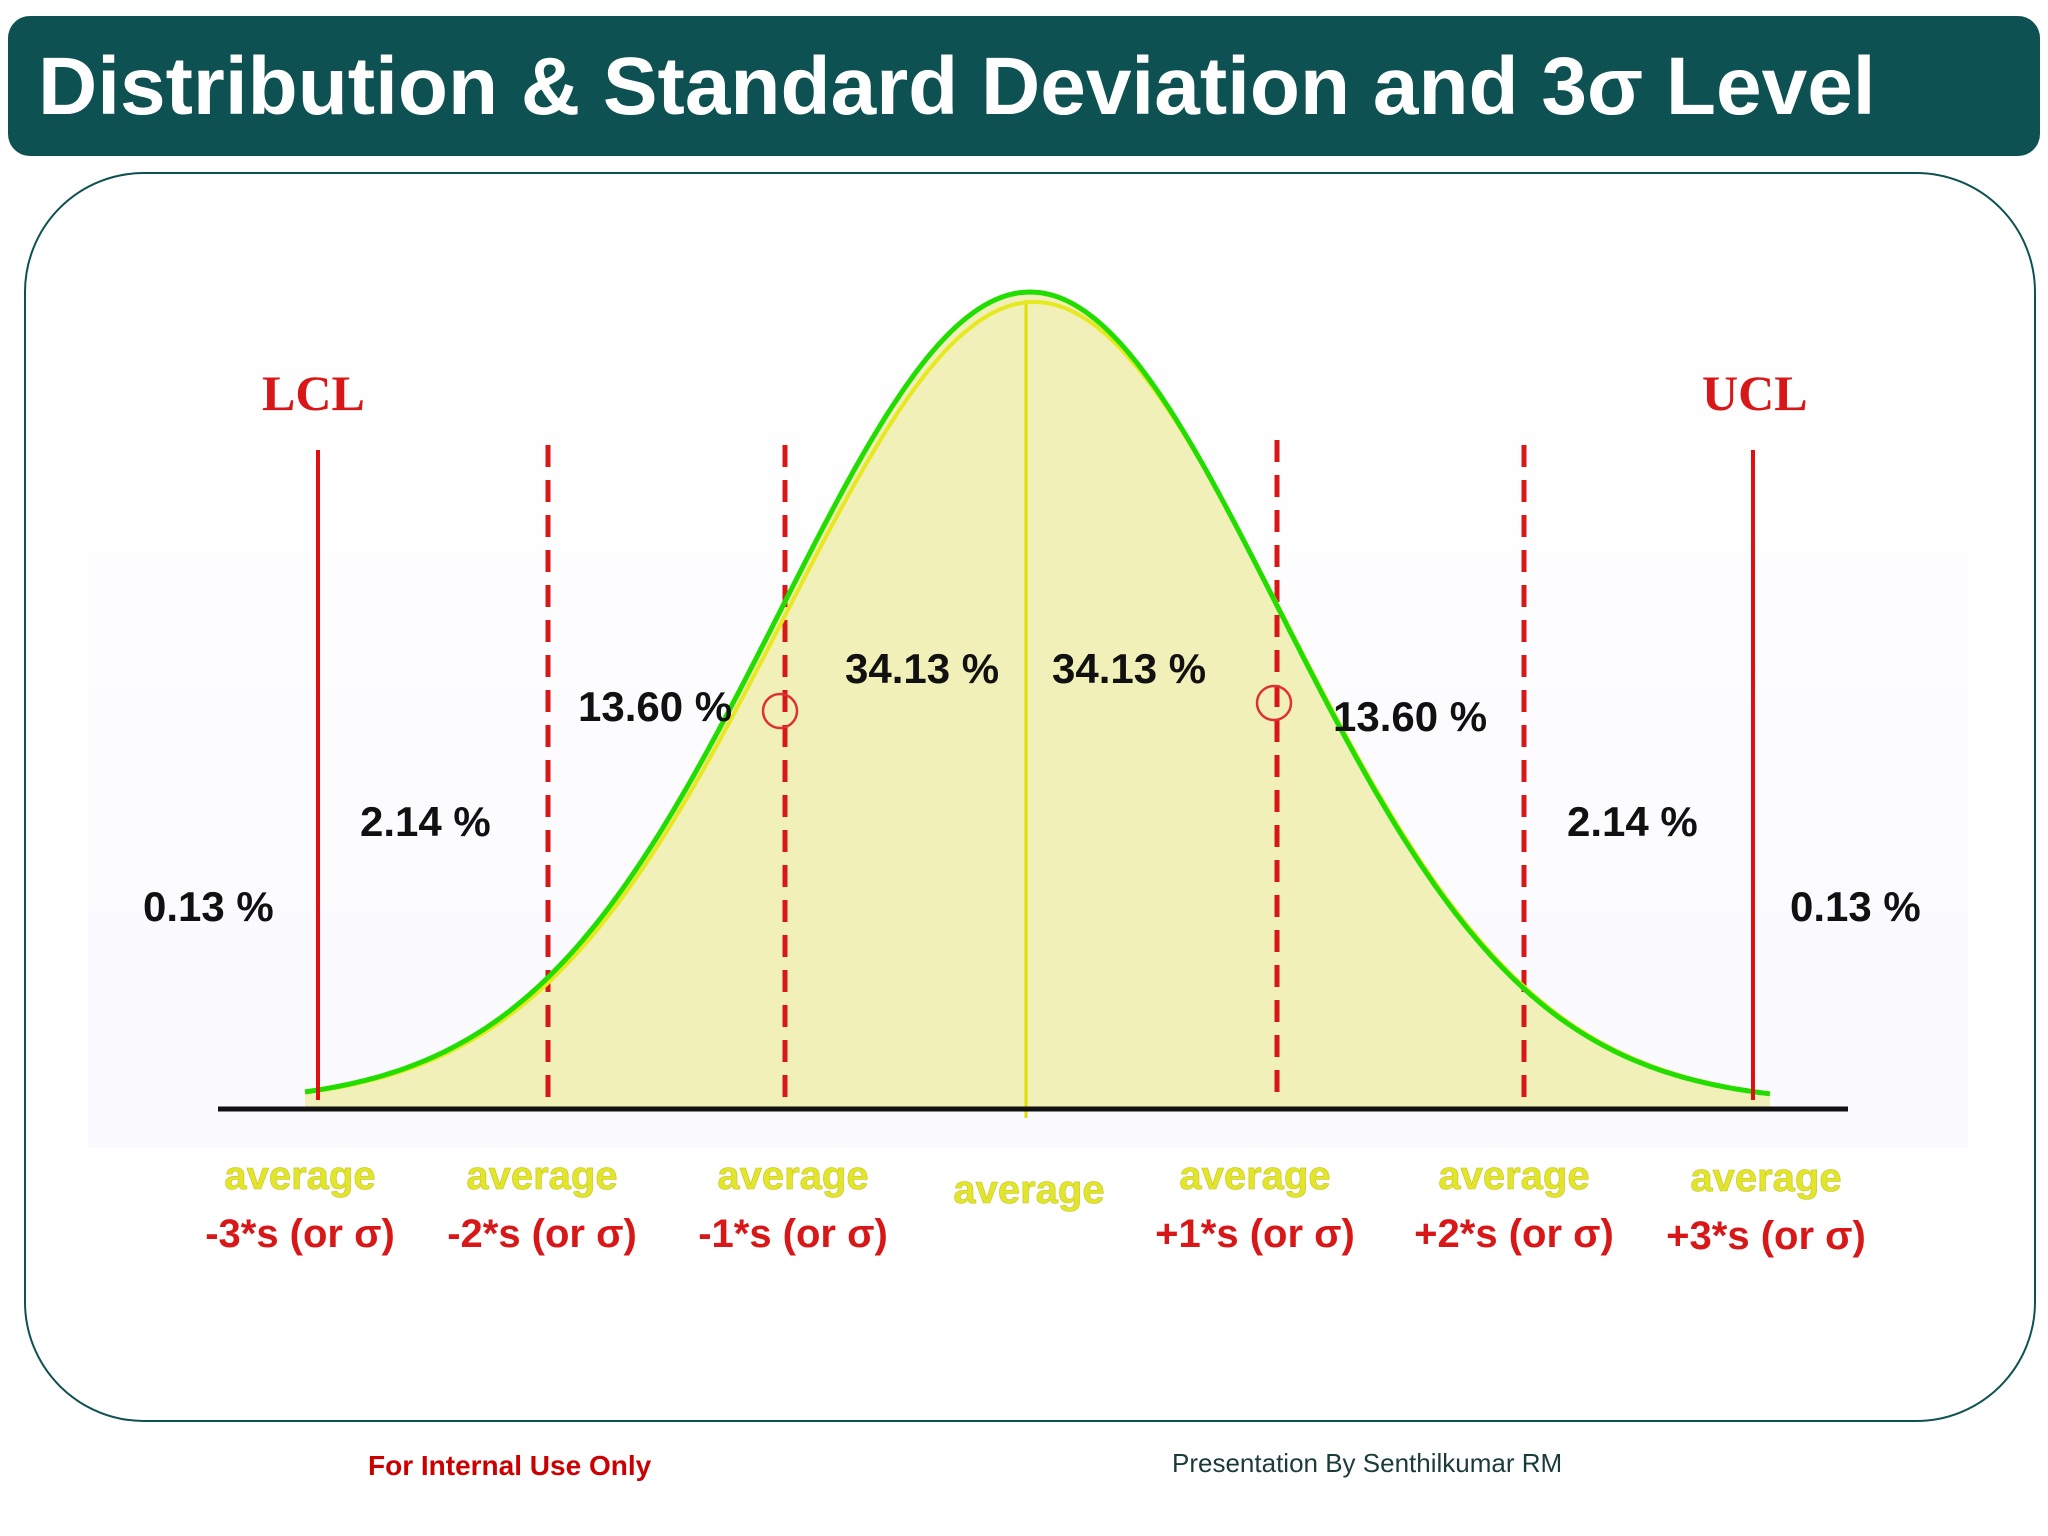  What do you see at coordinates (542, 1234) in the screenshot?
I see `axis-label-sigma: -2*s (or σ)` at bounding box center [542, 1234].